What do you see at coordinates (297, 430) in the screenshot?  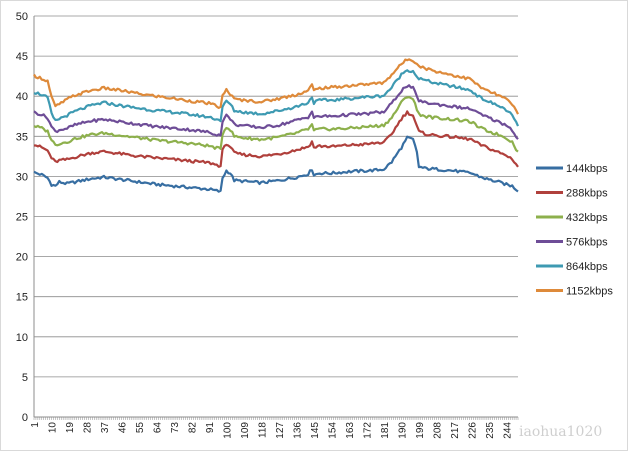 I see `x-tick-label: 136` at bounding box center [297, 430].